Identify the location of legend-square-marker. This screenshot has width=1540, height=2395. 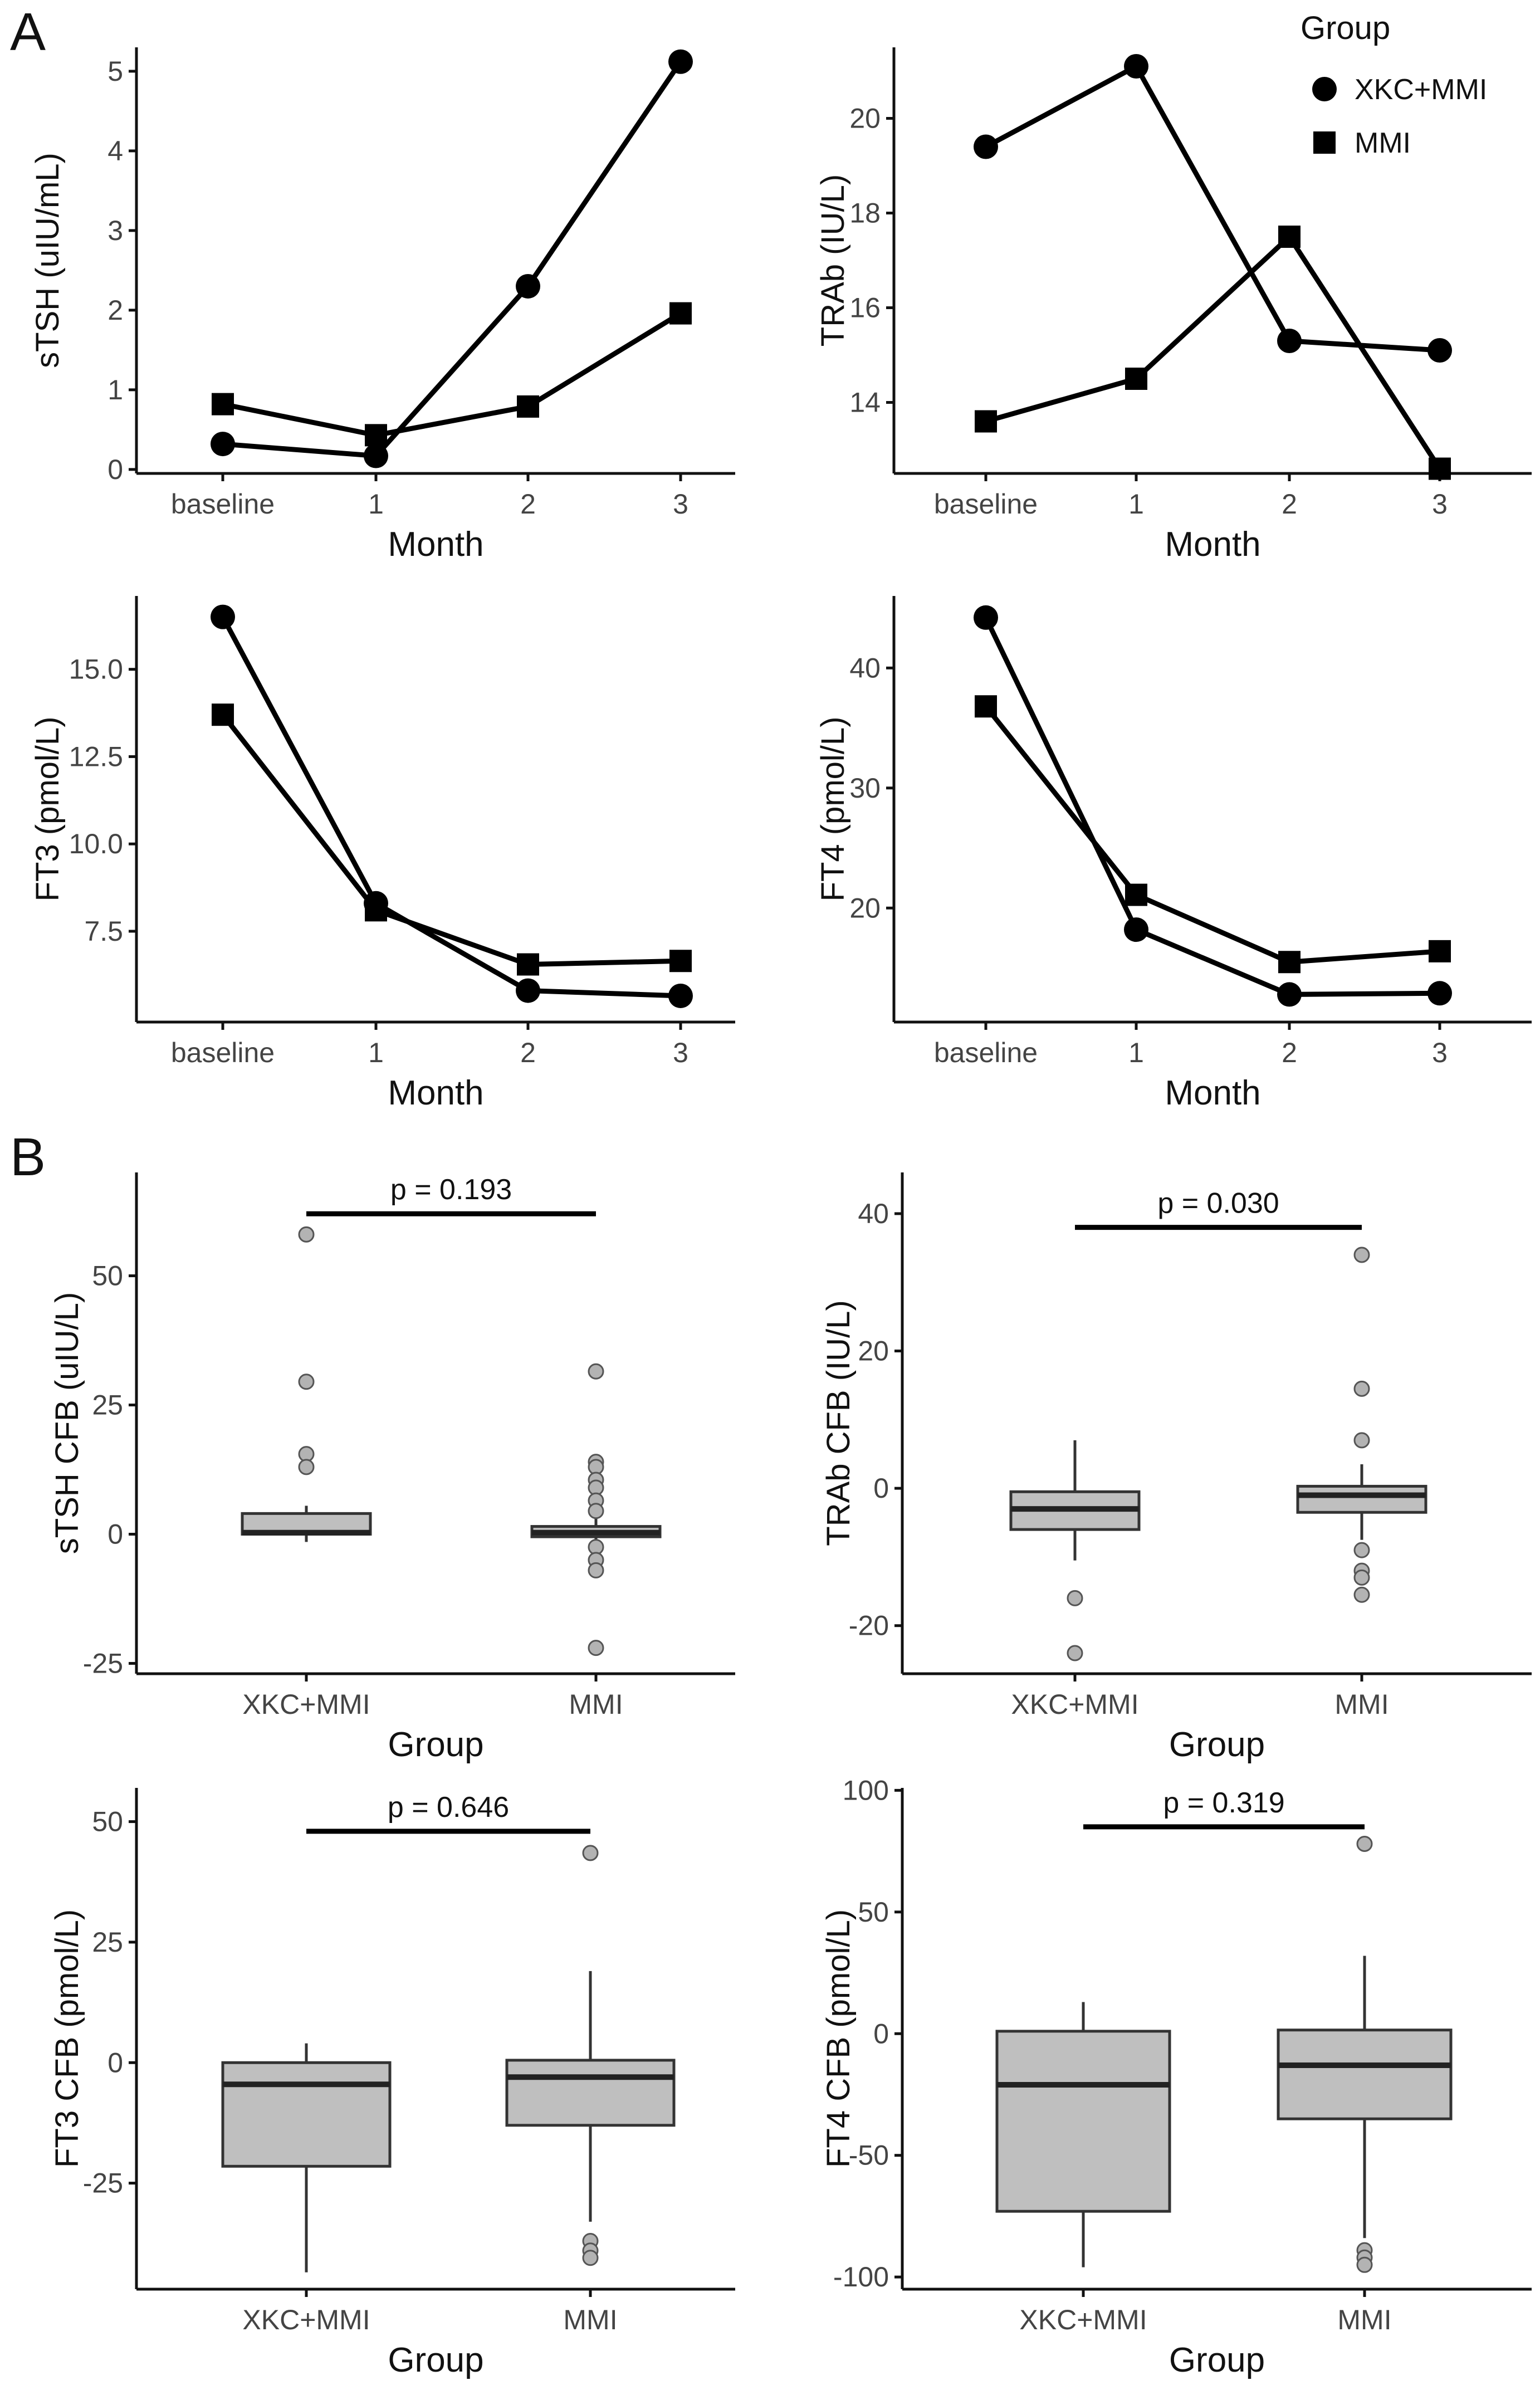
(1324, 142).